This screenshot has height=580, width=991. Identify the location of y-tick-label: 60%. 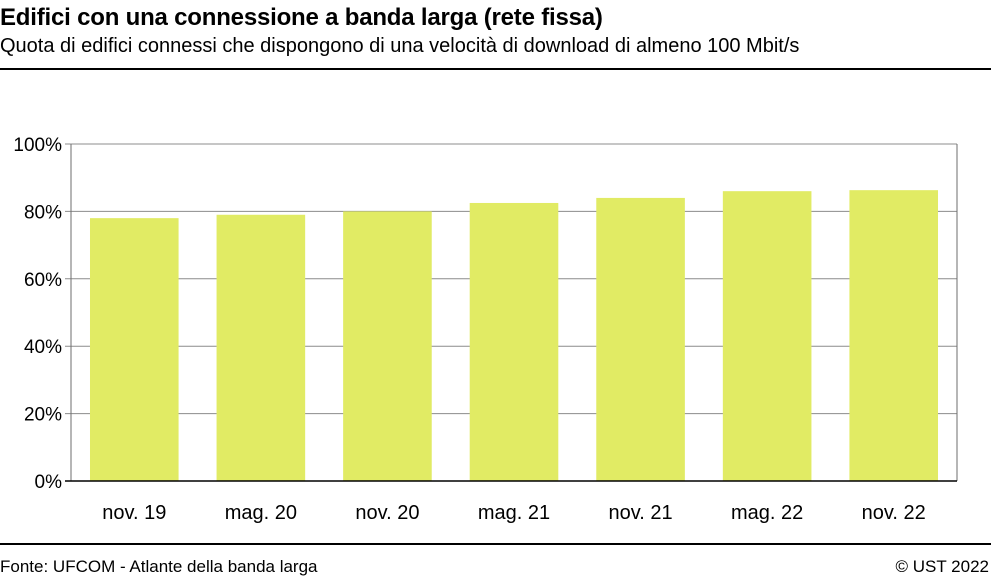
(43, 280).